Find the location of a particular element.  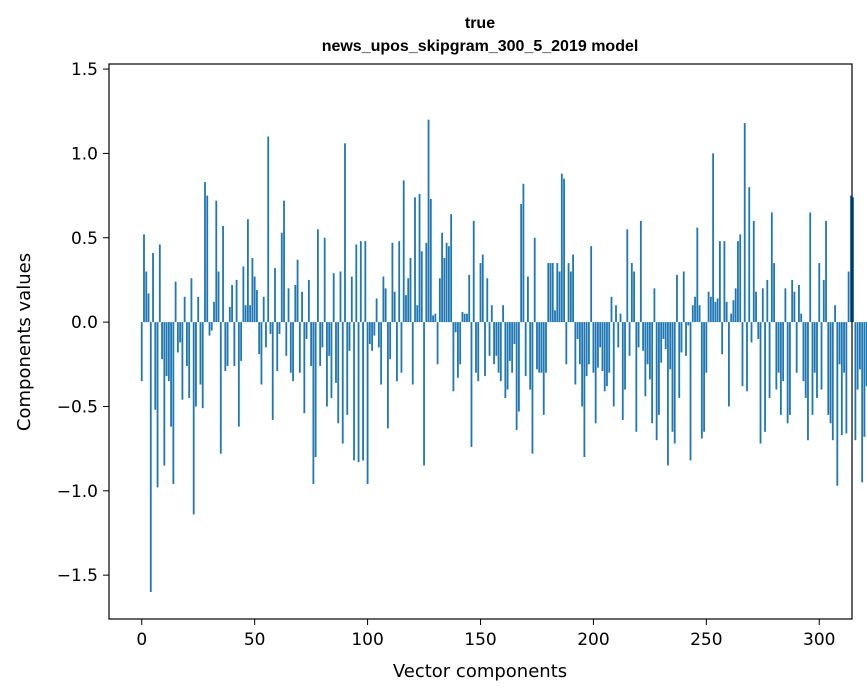

y-tick-label: −1.5 is located at coordinates (77, 576).